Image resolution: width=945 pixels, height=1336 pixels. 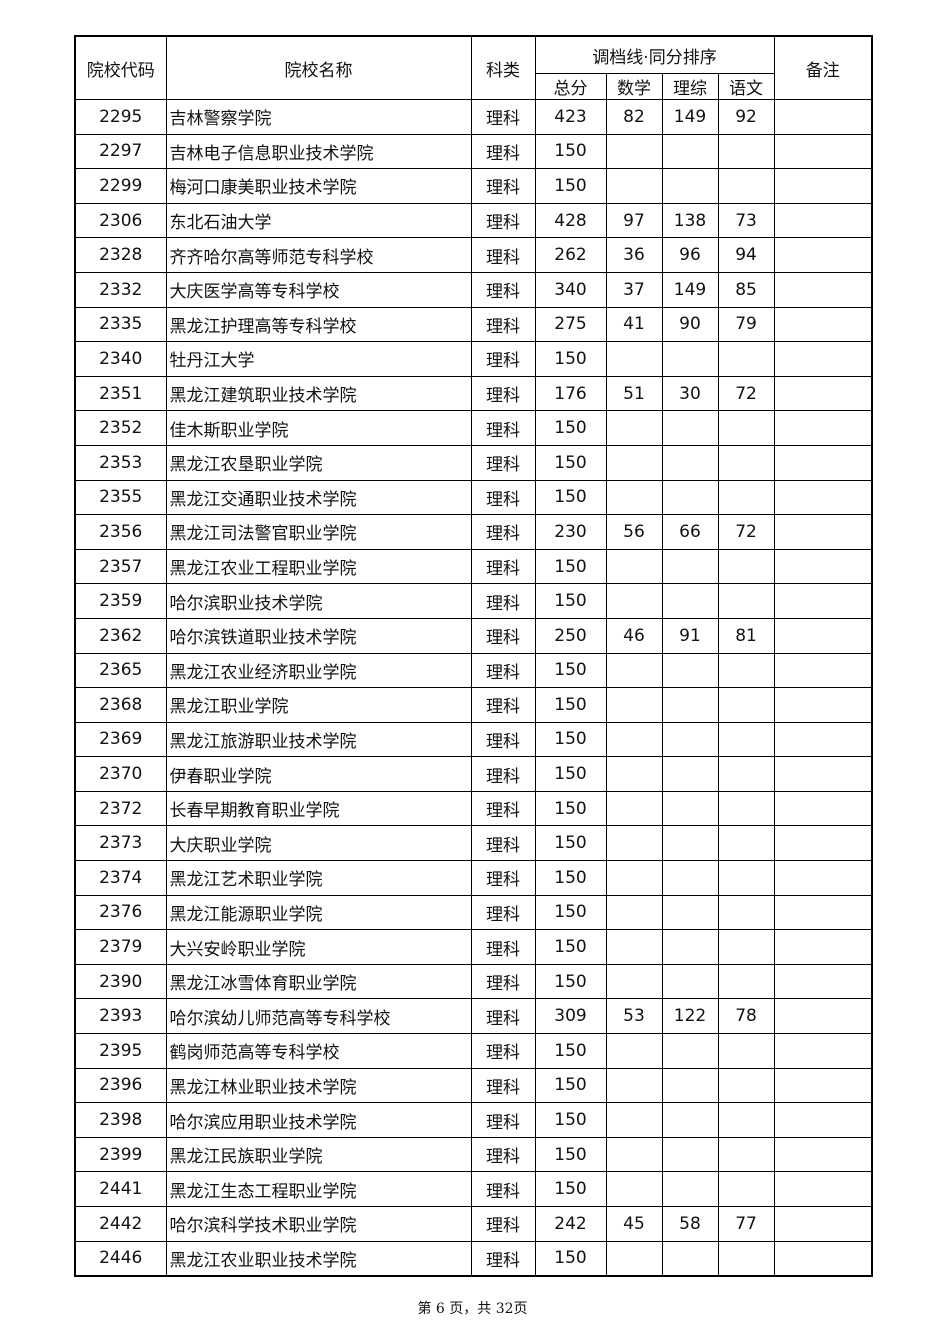 What do you see at coordinates (473, 1120) in the screenshot?
I see `table-row: 2398 哈尔滨应用职业技术学院 理科 150` at bounding box center [473, 1120].